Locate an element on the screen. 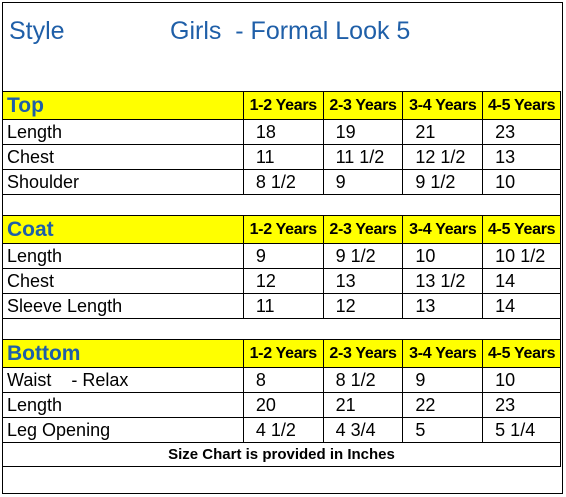 The image size is (566, 497). size-value: 13 1/2 is located at coordinates (443, 281).